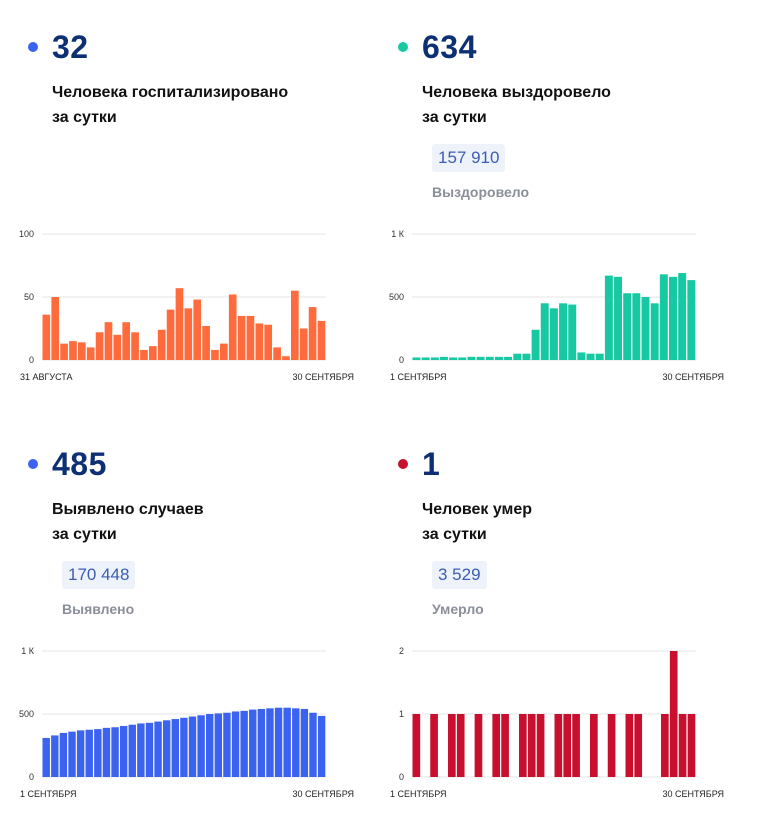 The image size is (757, 825). What do you see at coordinates (477, 509) in the screenshot?
I see `description-line-1: Человек умер` at bounding box center [477, 509].